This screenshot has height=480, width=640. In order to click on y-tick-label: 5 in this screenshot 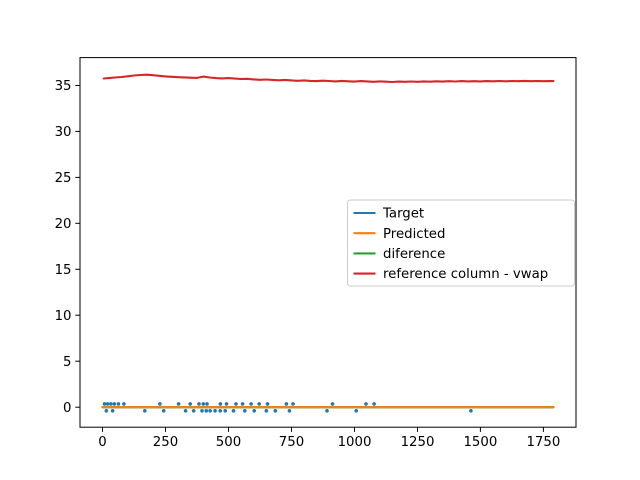, I will do `click(67, 362)`.